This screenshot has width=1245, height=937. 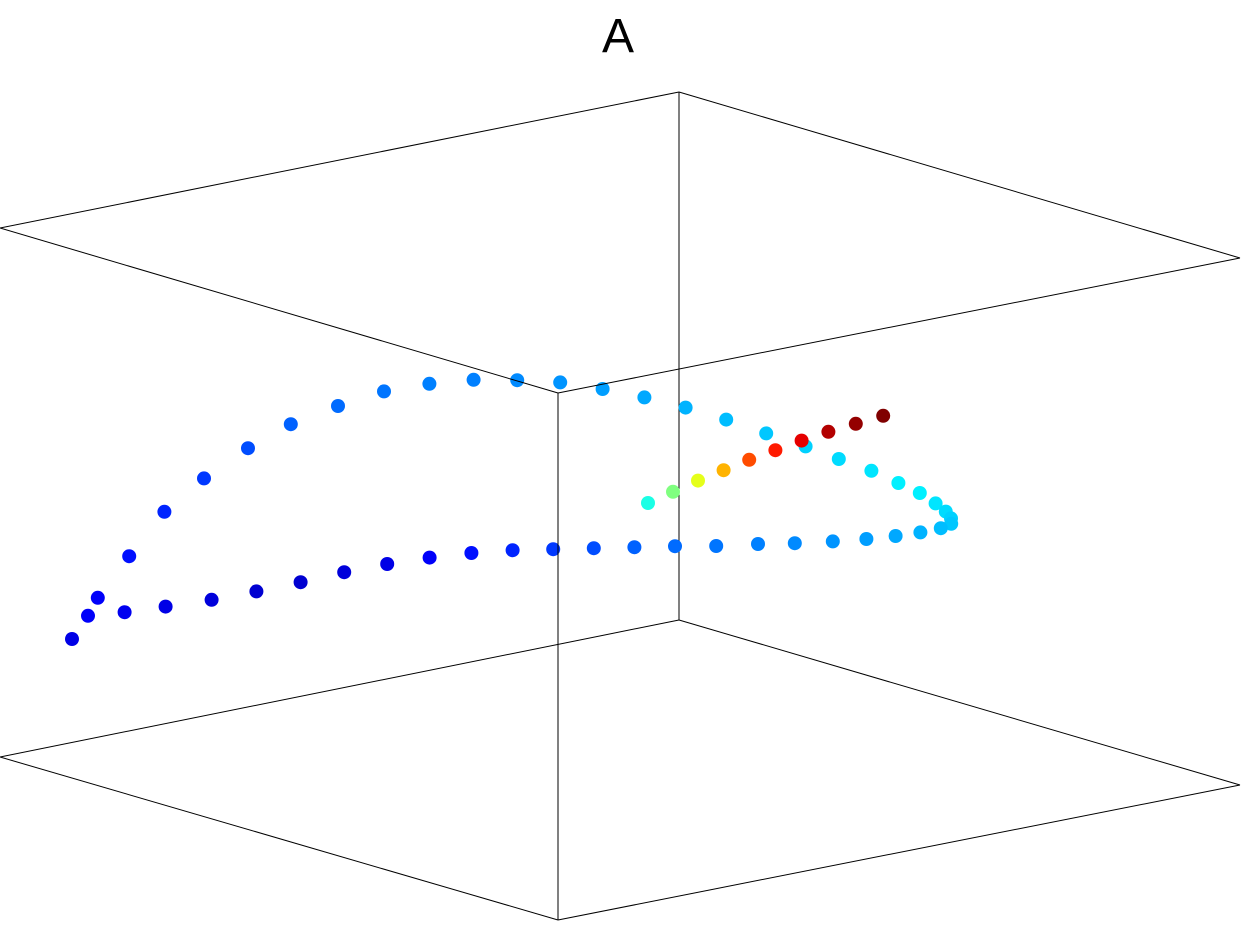 What do you see at coordinates (899, 325) in the screenshot?
I see `box-edge-top-front` at bounding box center [899, 325].